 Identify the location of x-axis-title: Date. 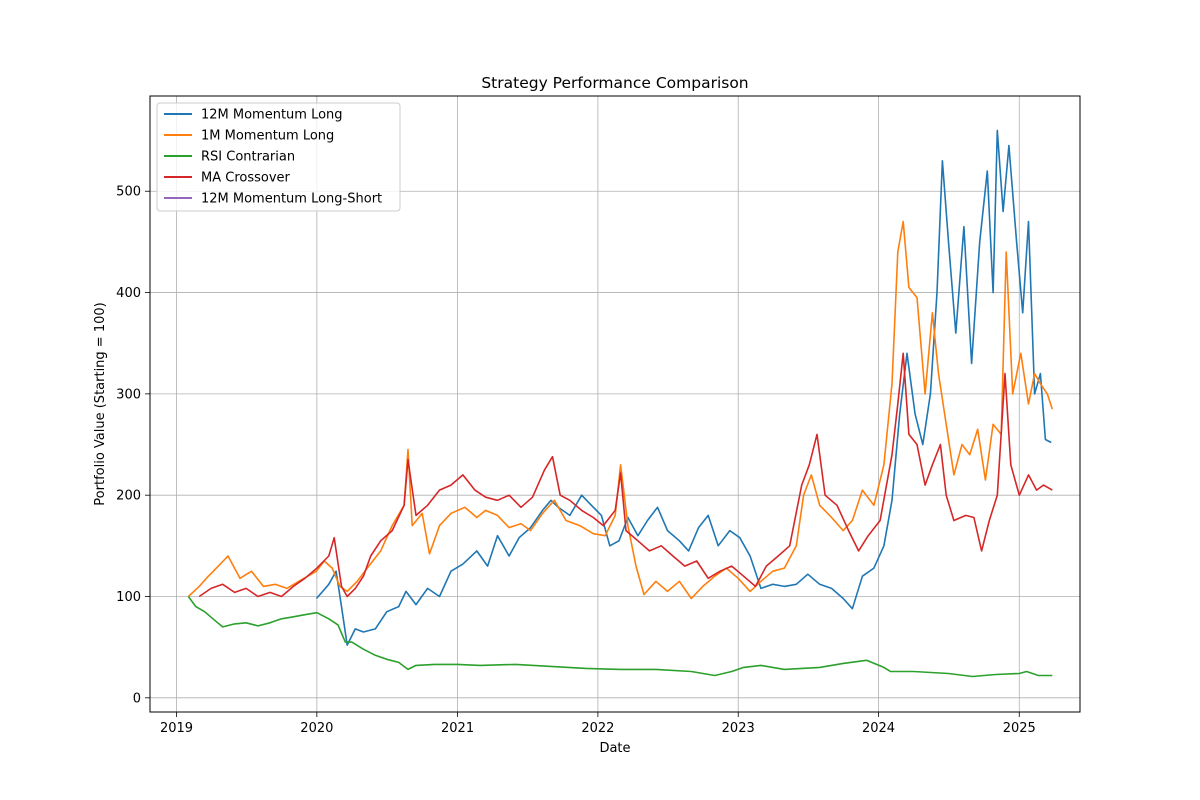
(614, 748).